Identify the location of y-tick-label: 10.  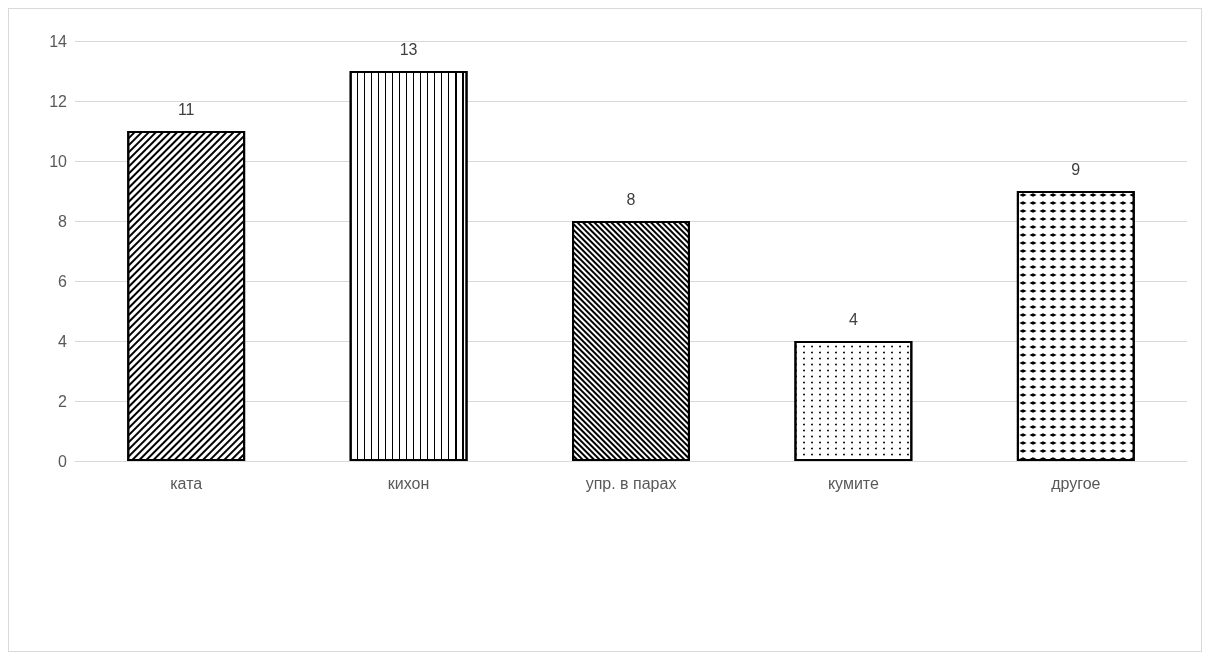
(58, 161).